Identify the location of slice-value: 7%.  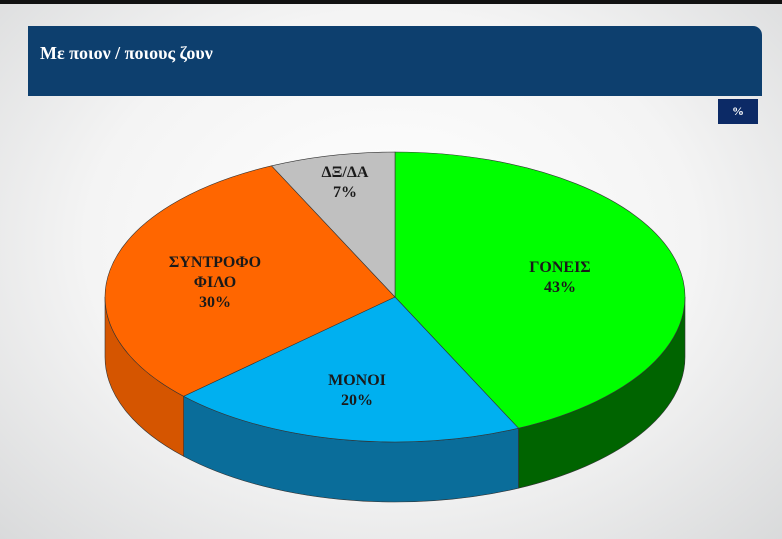
(345, 192).